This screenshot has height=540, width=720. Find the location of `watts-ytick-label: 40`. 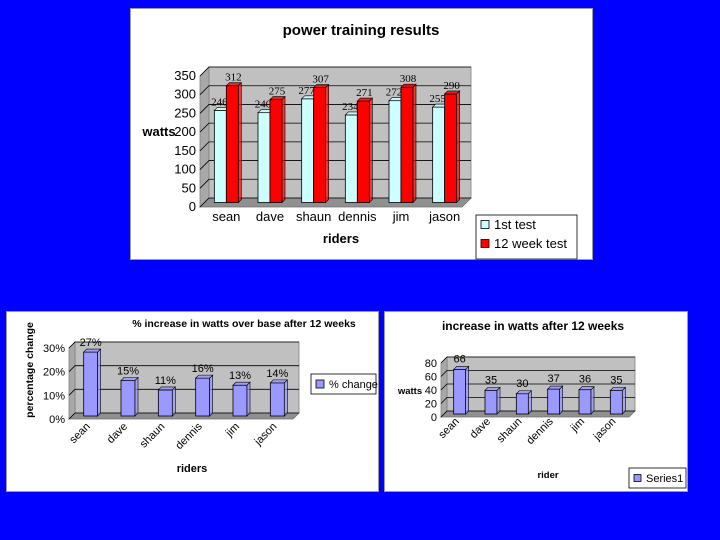

watts-ytick-label: 40 is located at coordinates (431, 391).